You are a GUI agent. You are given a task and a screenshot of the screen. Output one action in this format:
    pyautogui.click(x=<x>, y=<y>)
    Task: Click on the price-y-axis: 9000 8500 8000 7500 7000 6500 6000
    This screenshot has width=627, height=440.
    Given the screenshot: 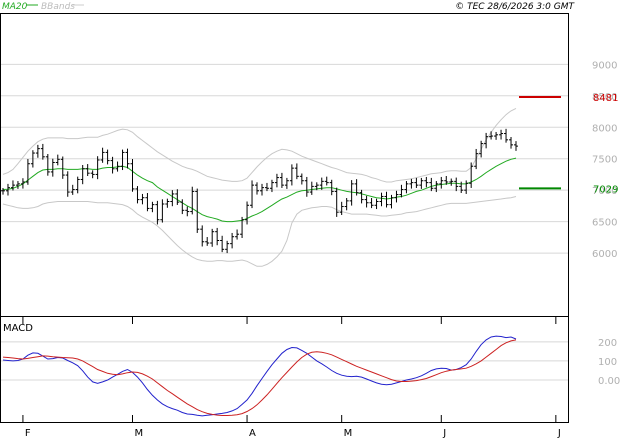 What is the action you would take?
    pyautogui.click(x=604, y=160)
    